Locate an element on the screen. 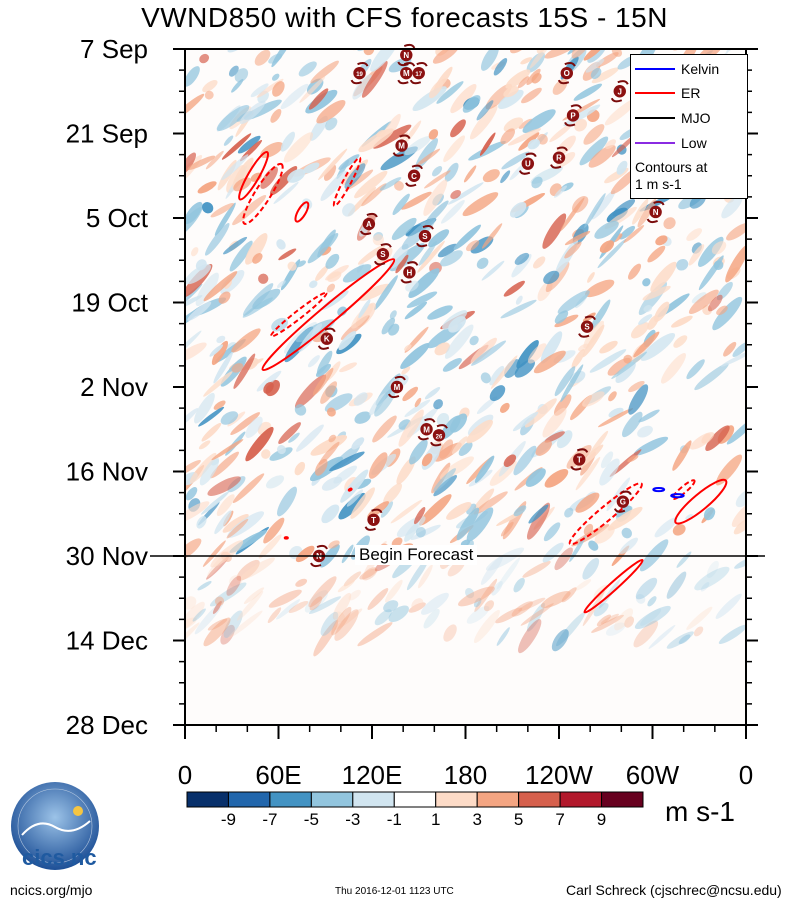 The height and width of the screenshot is (907, 809). legend-item-er: ER is located at coordinates (667, 93).